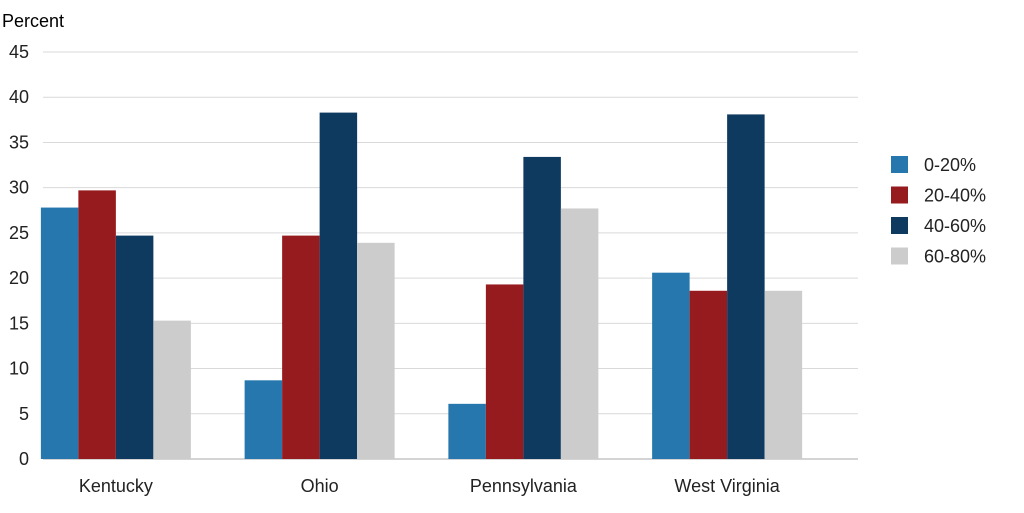 The image size is (1024, 513). What do you see at coordinates (24, 414) in the screenshot?
I see `y-tick-label: 5` at bounding box center [24, 414].